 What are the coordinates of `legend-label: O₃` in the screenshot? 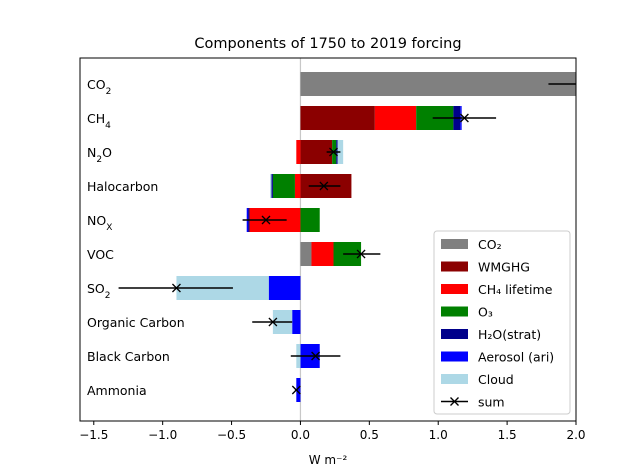 It's located at (485, 312).